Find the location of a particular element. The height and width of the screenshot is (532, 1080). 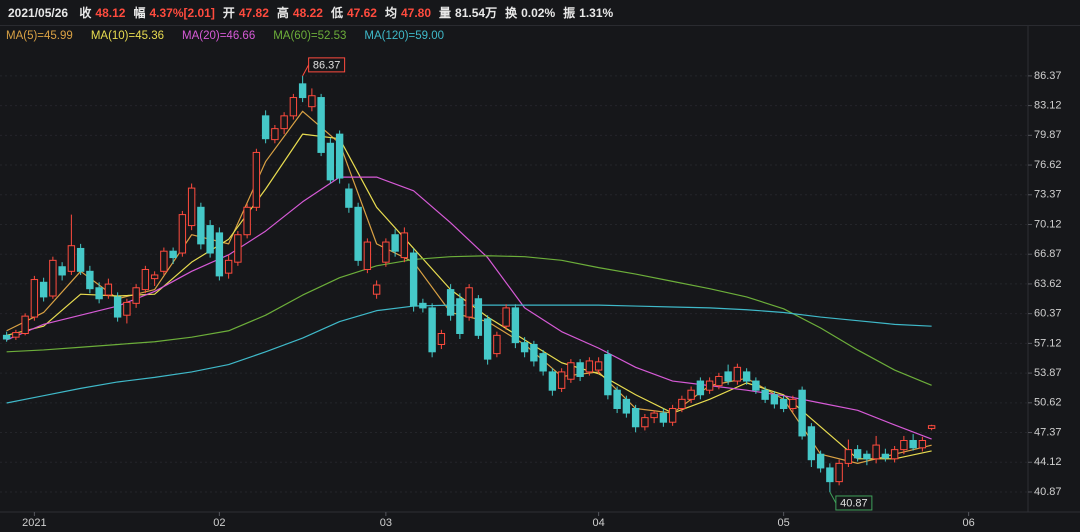

info-label: 均 is located at coordinates (390, 13).